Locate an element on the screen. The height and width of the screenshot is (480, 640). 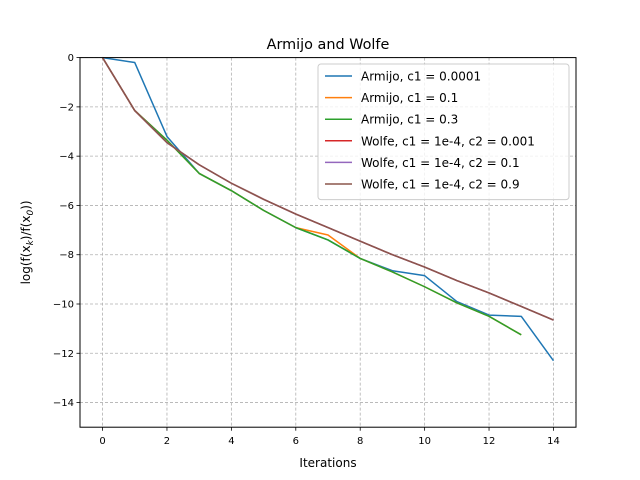
legend-label: Wolfe, c1 = 1e-4, c2 = 0.9 is located at coordinates (440, 185).